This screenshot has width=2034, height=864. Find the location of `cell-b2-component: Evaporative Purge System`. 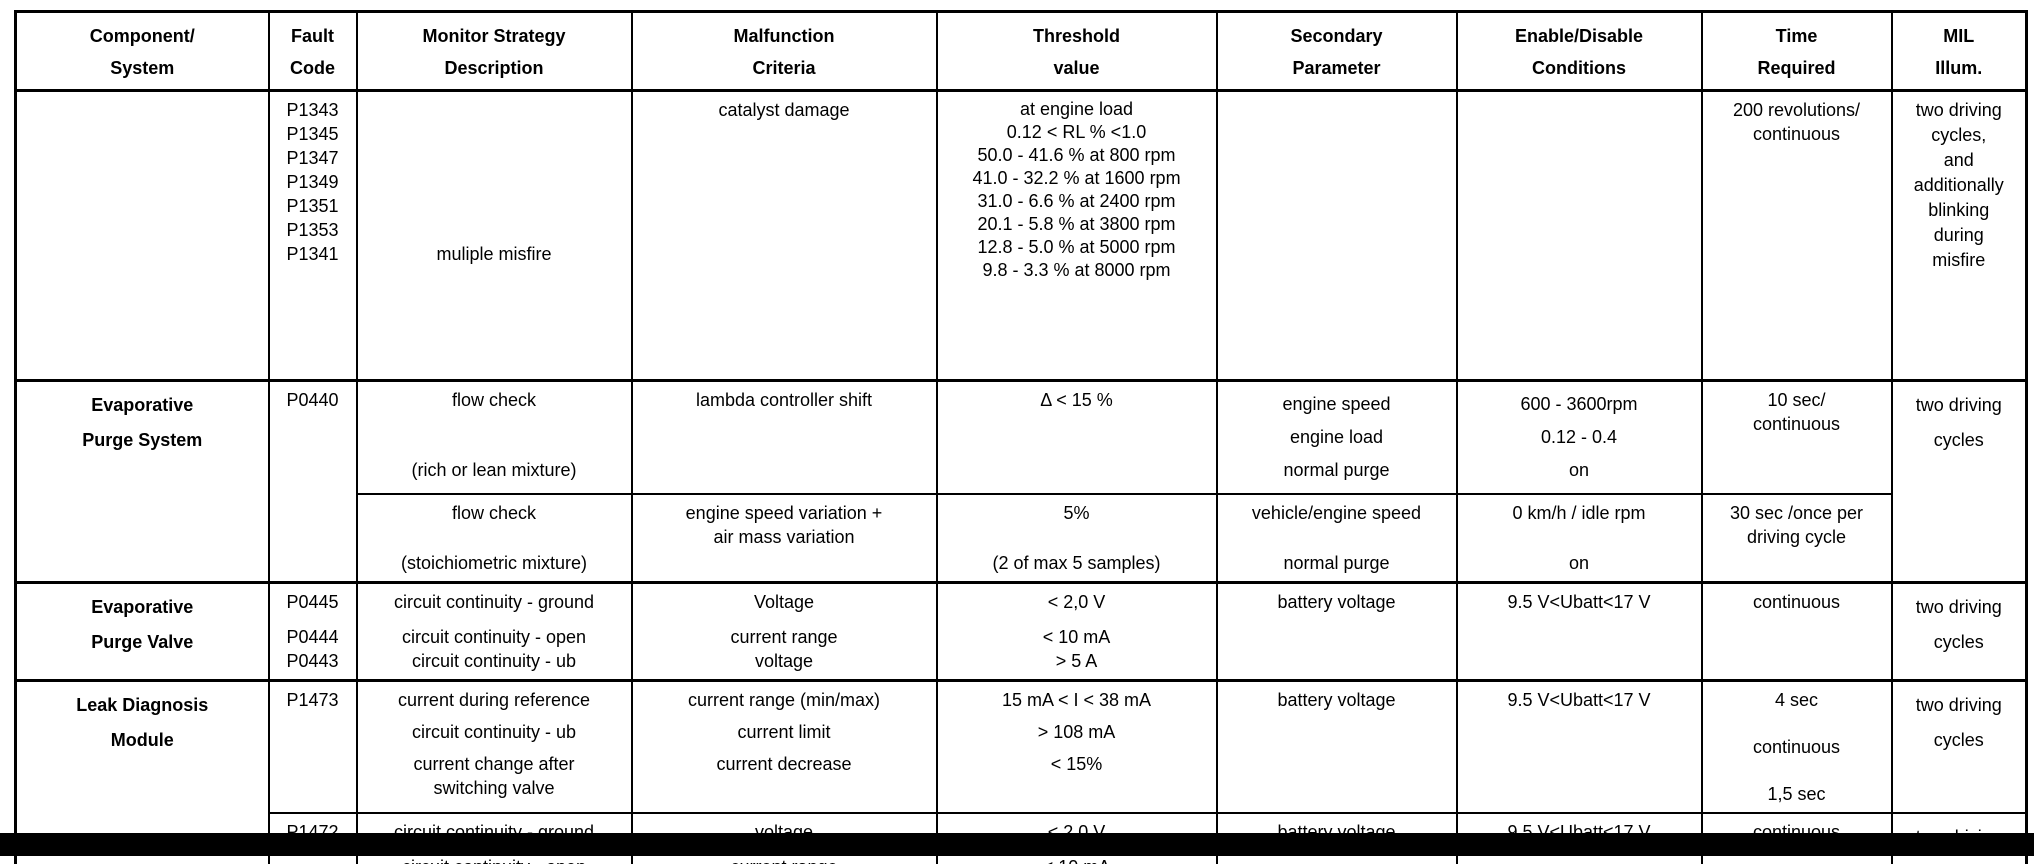

cell-b2-component: Evaporative Purge System is located at coordinates (142, 481).